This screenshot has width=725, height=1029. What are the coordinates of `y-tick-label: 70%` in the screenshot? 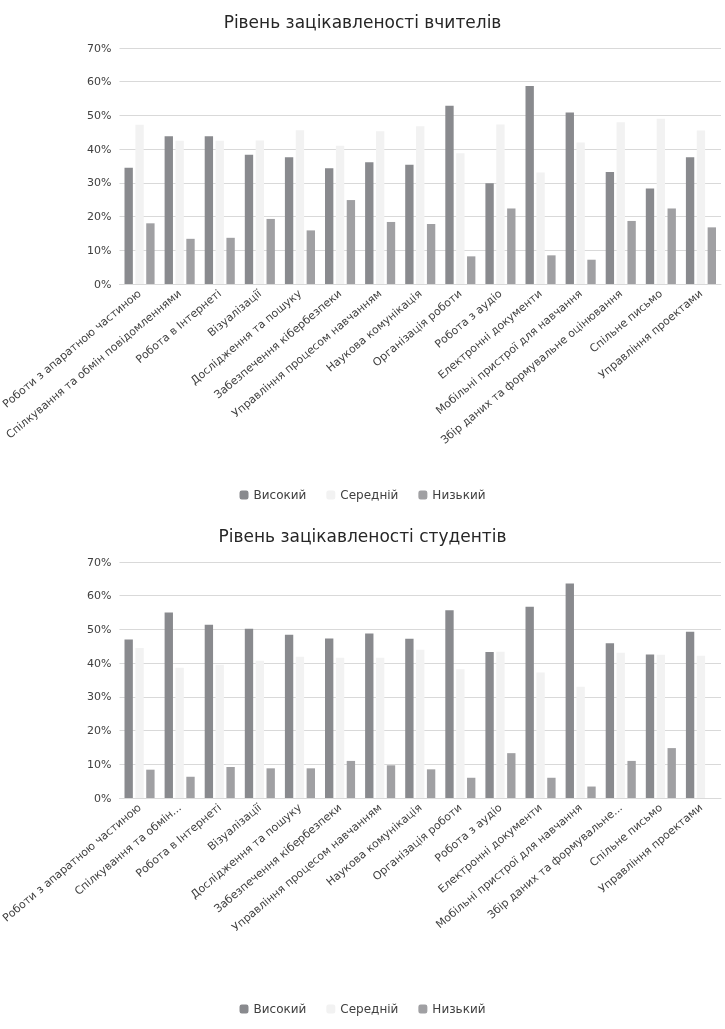 It's located at (99, 562).